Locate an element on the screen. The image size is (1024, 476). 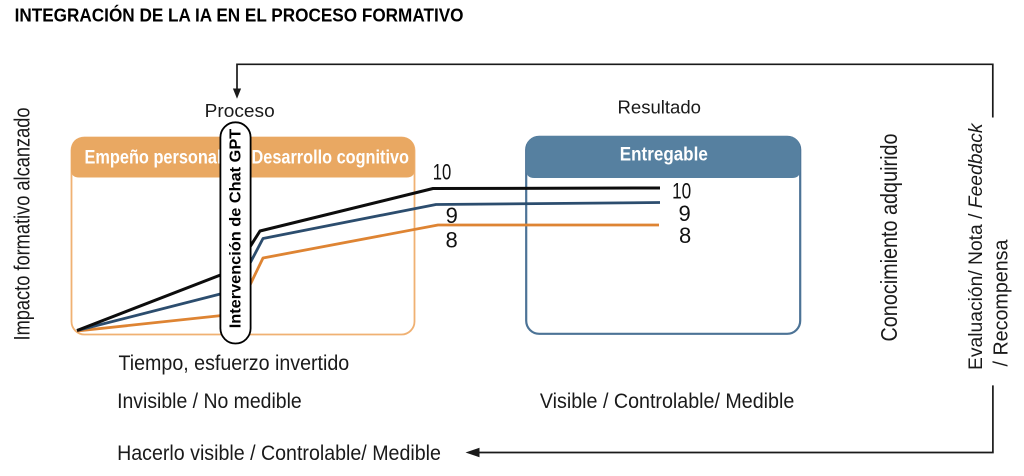
svg-text: Visible / Controlable/ Medible is located at coordinates (667, 401).